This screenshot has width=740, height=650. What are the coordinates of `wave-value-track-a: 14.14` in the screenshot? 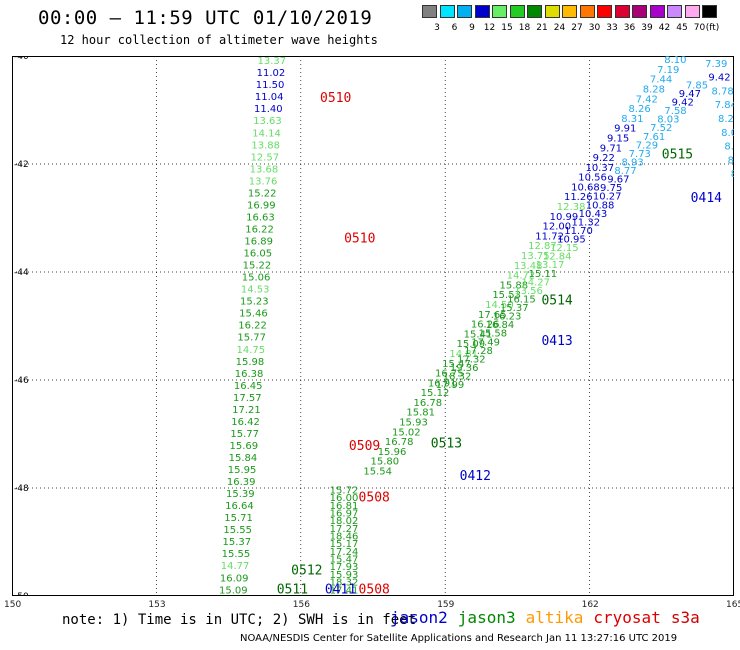 It's located at (266, 133).